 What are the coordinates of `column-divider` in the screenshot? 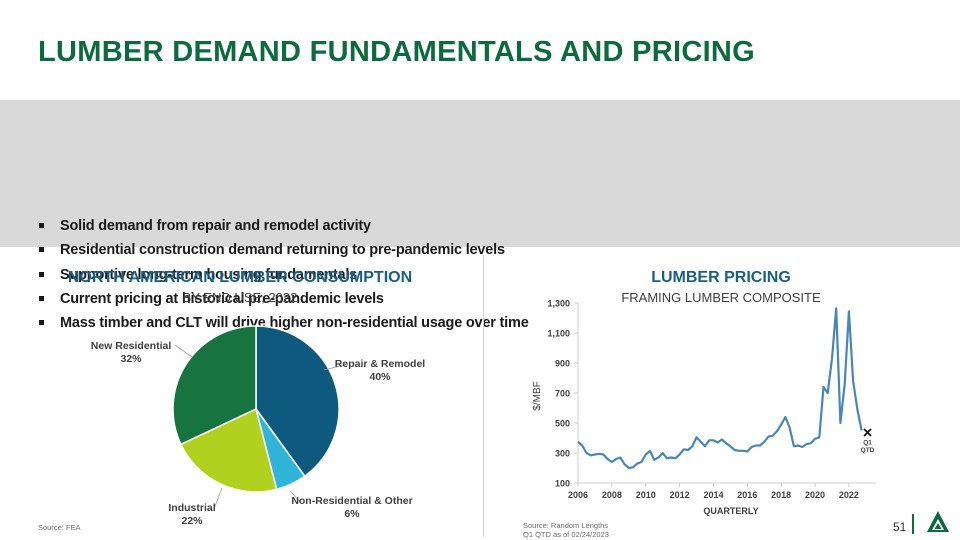 It's located at (483, 396).